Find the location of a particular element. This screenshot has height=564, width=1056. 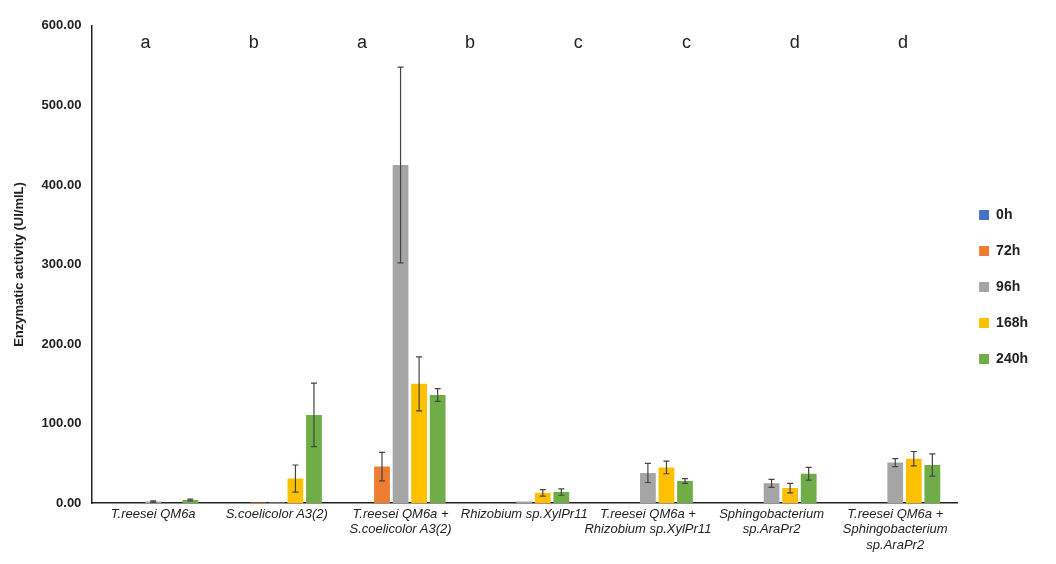

legend-label: 240h is located at coordinates (1012, 357).